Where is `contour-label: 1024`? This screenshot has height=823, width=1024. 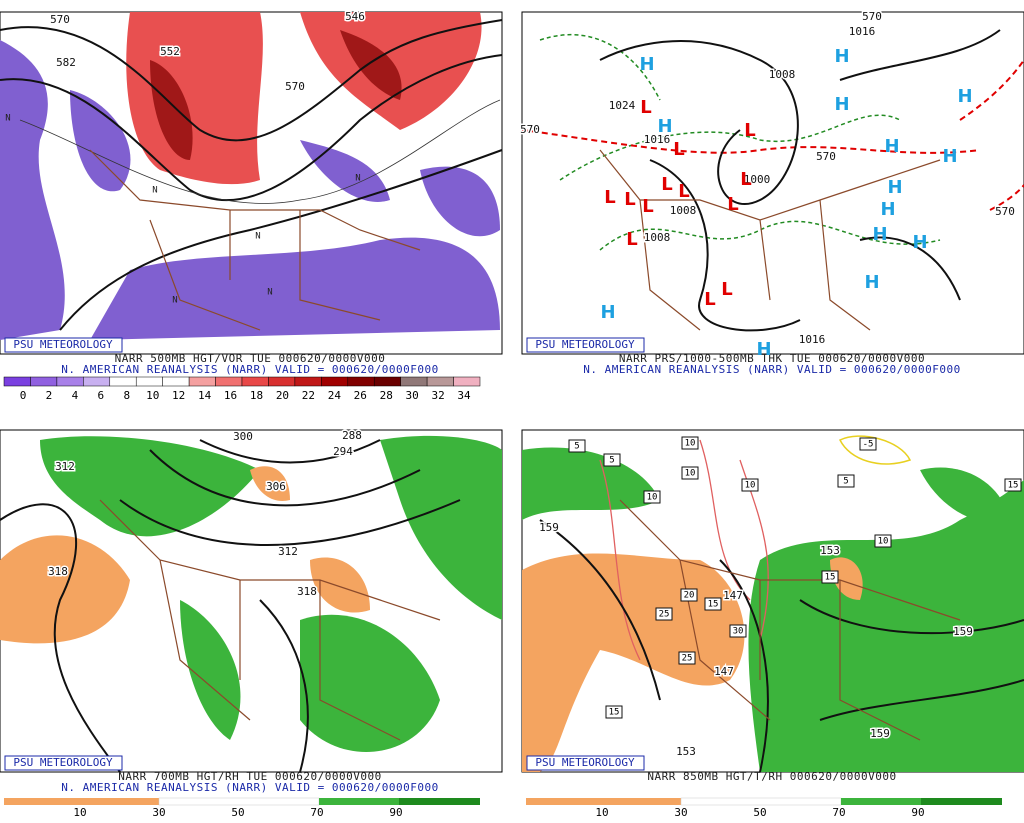
contour-label: 1024 is located at coordinates (622, 105).